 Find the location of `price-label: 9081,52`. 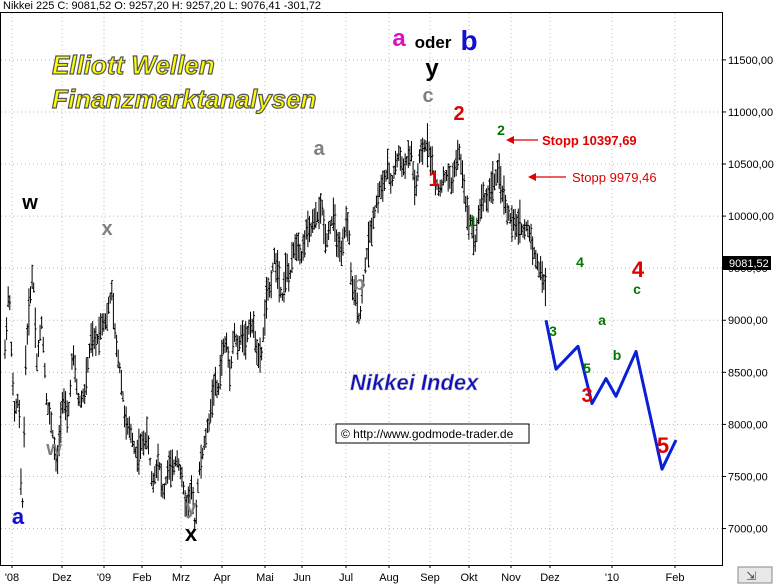

price-label: 9081,52 is located at coordinates (749, 264).